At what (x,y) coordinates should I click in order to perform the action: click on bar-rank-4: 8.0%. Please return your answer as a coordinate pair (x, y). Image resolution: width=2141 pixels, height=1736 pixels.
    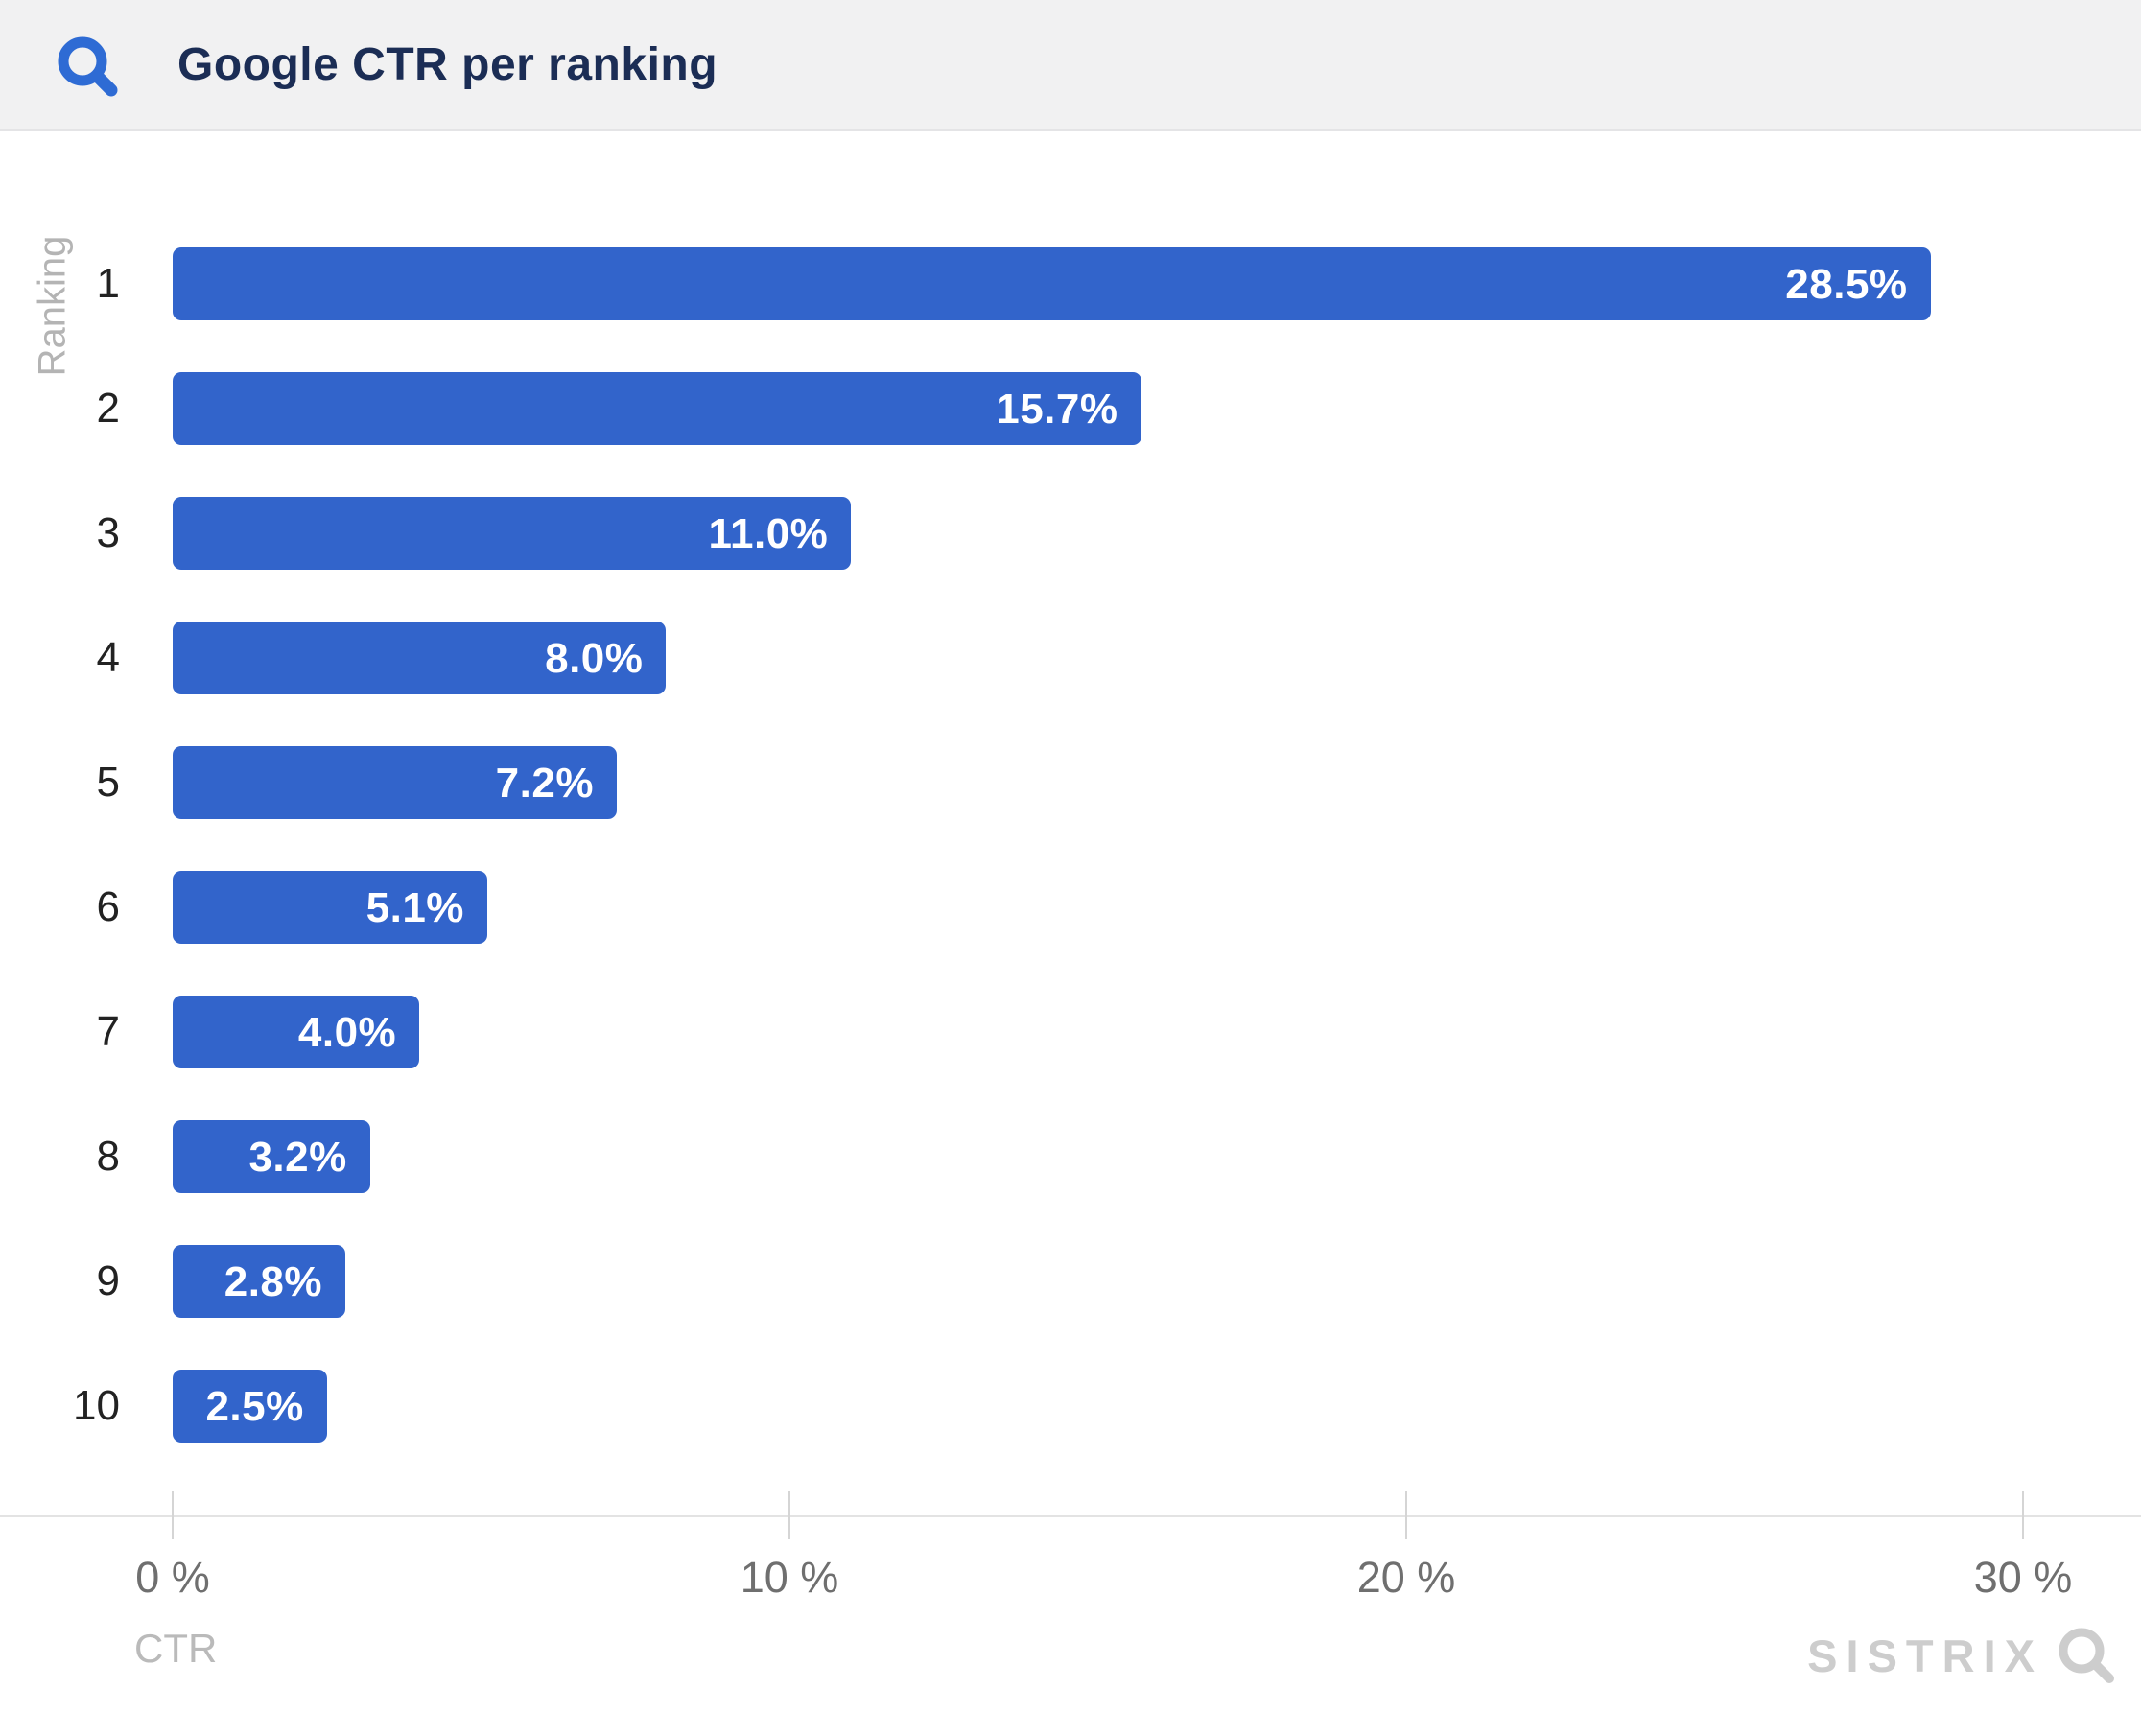
    Looking at the image, I should click on (420, 658).